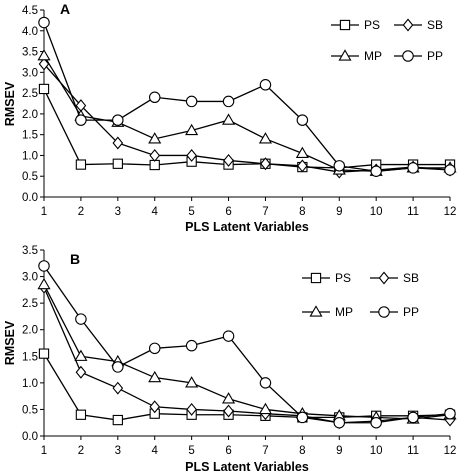 Image resolution: width=474 pixels, height=474 pixels. Describe the element at coordinates (265, 212) in the screenshot. I see `x-tick-label: 7` at that location.